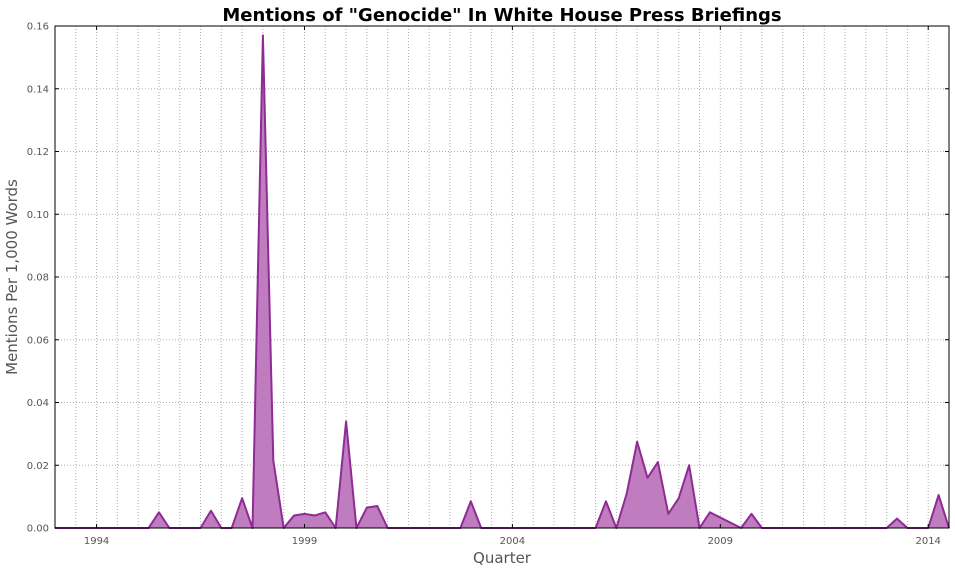 The image size is (955, 572). Describe the element at coordinates (38, 152) in the screenshot. I see `y-tick-label: 0.12` at that location.